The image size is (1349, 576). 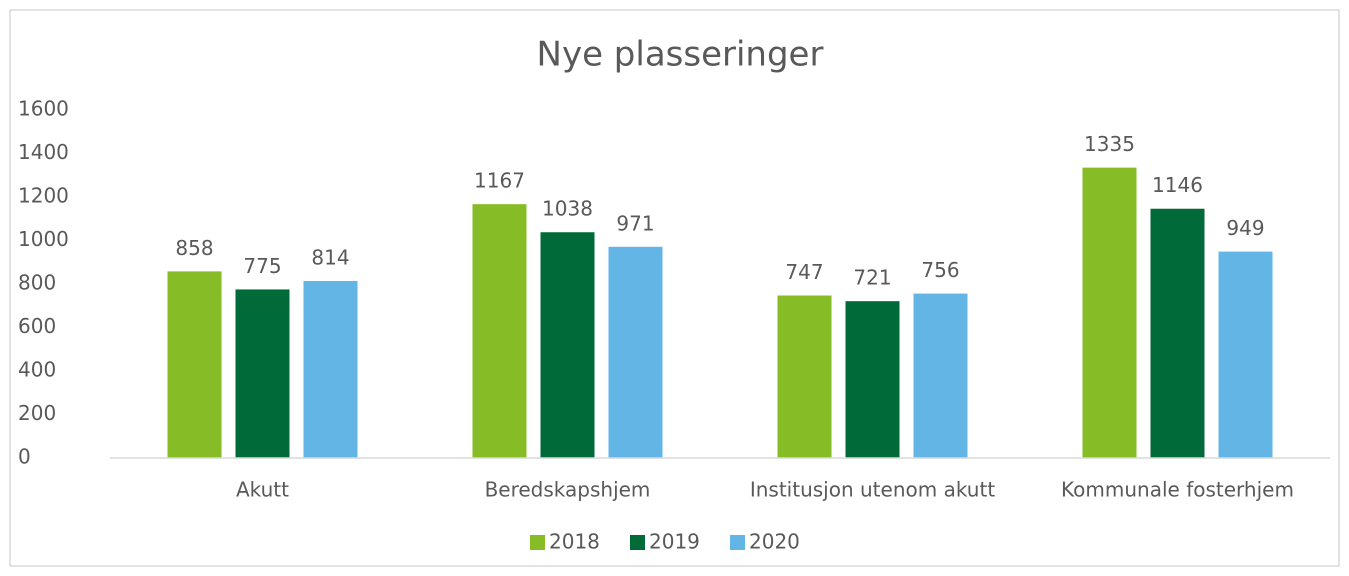 What do you see at coordinates (43, 196) in the screenshot?
I see `y-tick-label: 1200` at bounding box center [43, 196].